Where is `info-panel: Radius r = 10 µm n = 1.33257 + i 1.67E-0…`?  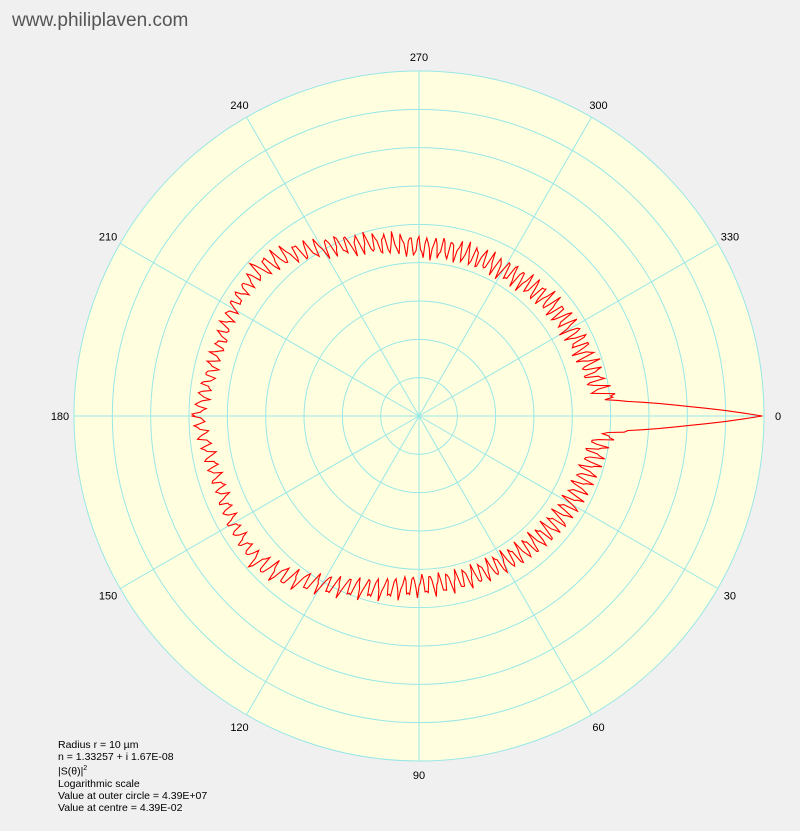 info-panel: Radius r = 10 µm n = 1.33257 + i 1.67E-0… is located at coordinates (132, 776).